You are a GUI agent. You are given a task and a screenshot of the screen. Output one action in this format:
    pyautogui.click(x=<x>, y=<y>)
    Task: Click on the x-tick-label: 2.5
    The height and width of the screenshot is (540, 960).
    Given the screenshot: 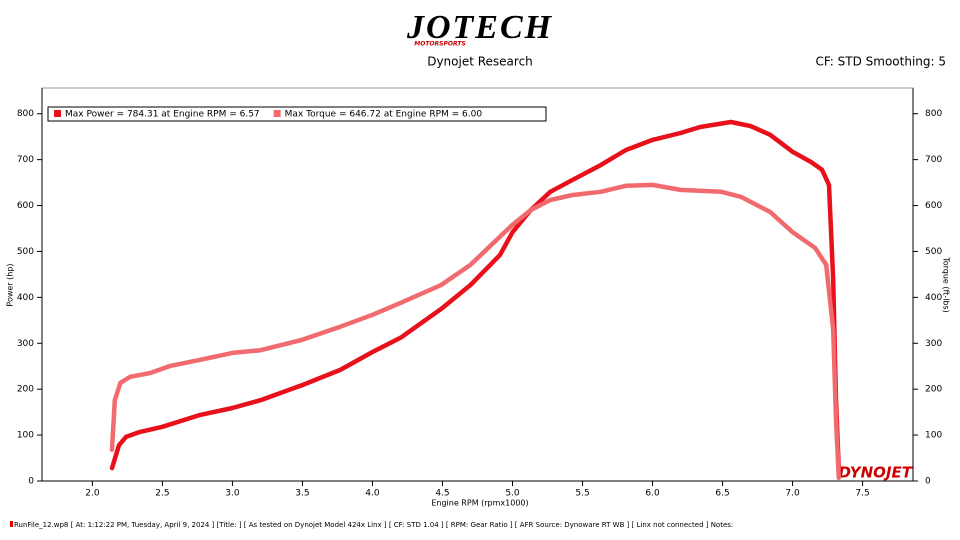 What is the action you would take?
    pyautogui.click(x=162, y=494)
    